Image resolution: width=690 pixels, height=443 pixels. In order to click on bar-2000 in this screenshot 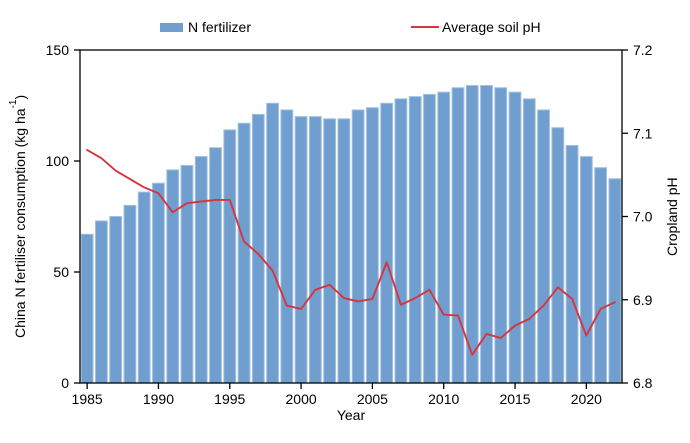, I will do `click(301, 250)`.